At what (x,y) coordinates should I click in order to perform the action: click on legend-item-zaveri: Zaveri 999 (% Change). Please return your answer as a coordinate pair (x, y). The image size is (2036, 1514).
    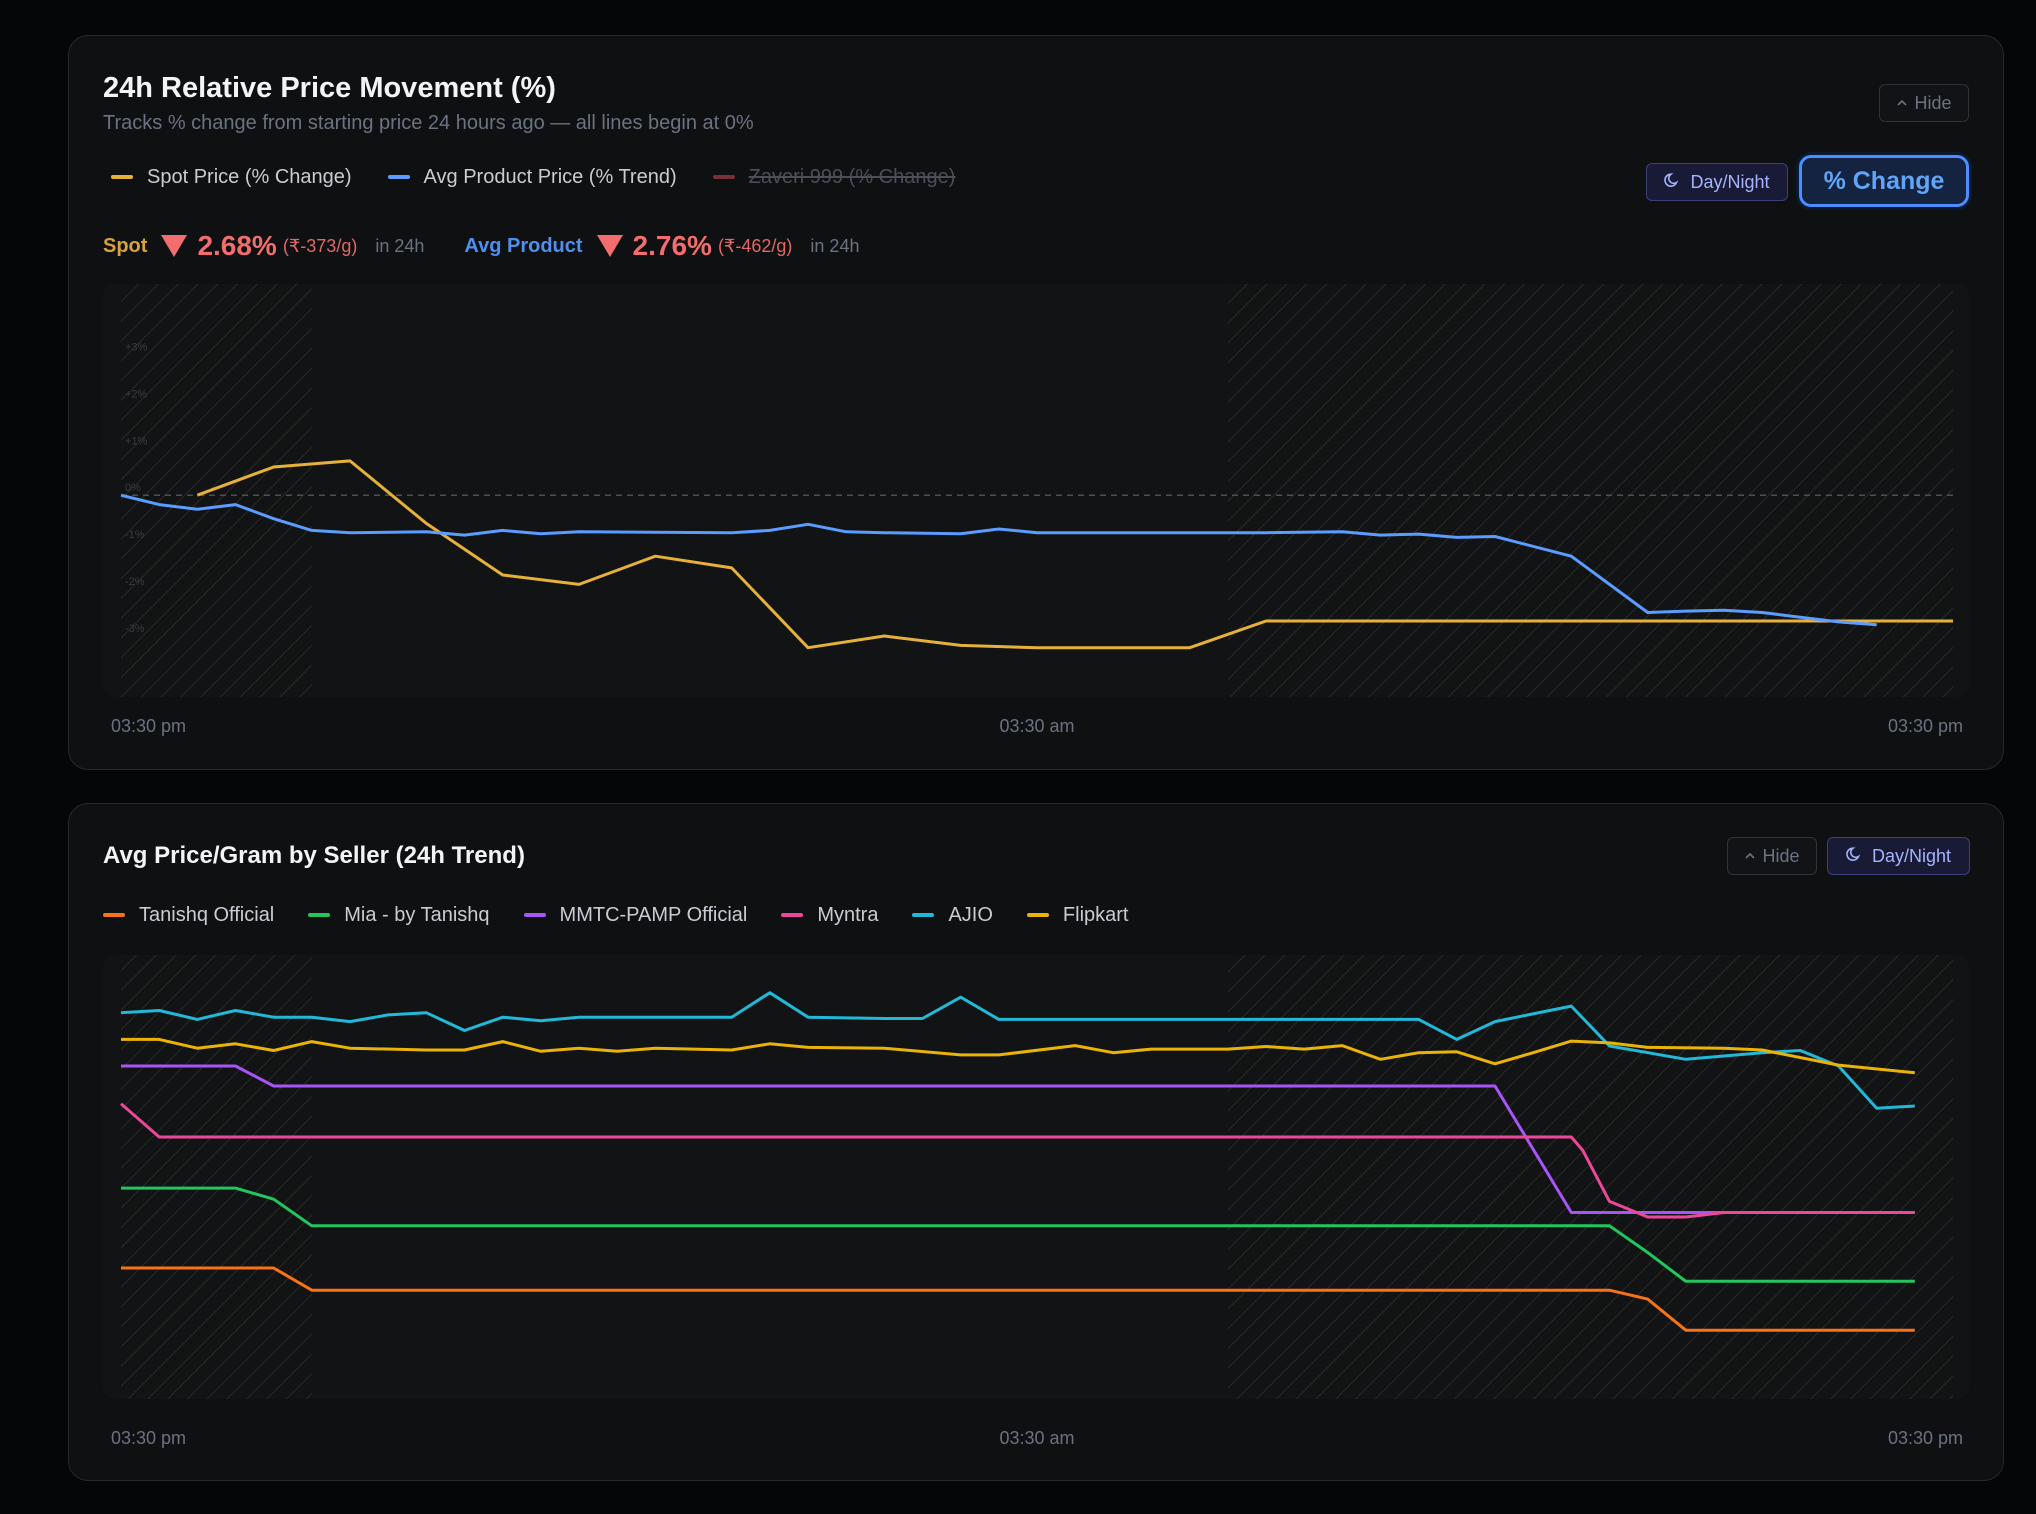
    Looking at the image, I should click on (834, 177).